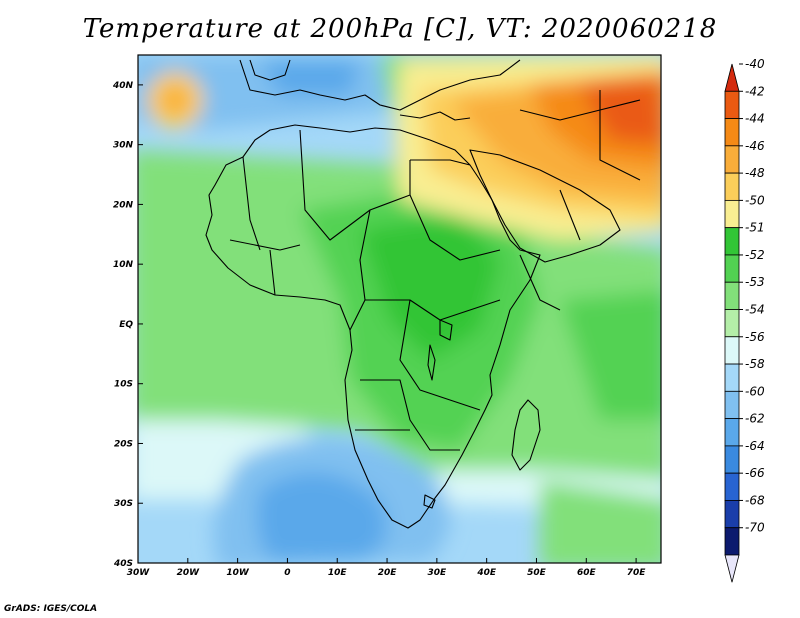  What do you see at coordinates (755, 64) in the screenshot?
I see `colorbar-label: -40` at bounding box center [755, 64].